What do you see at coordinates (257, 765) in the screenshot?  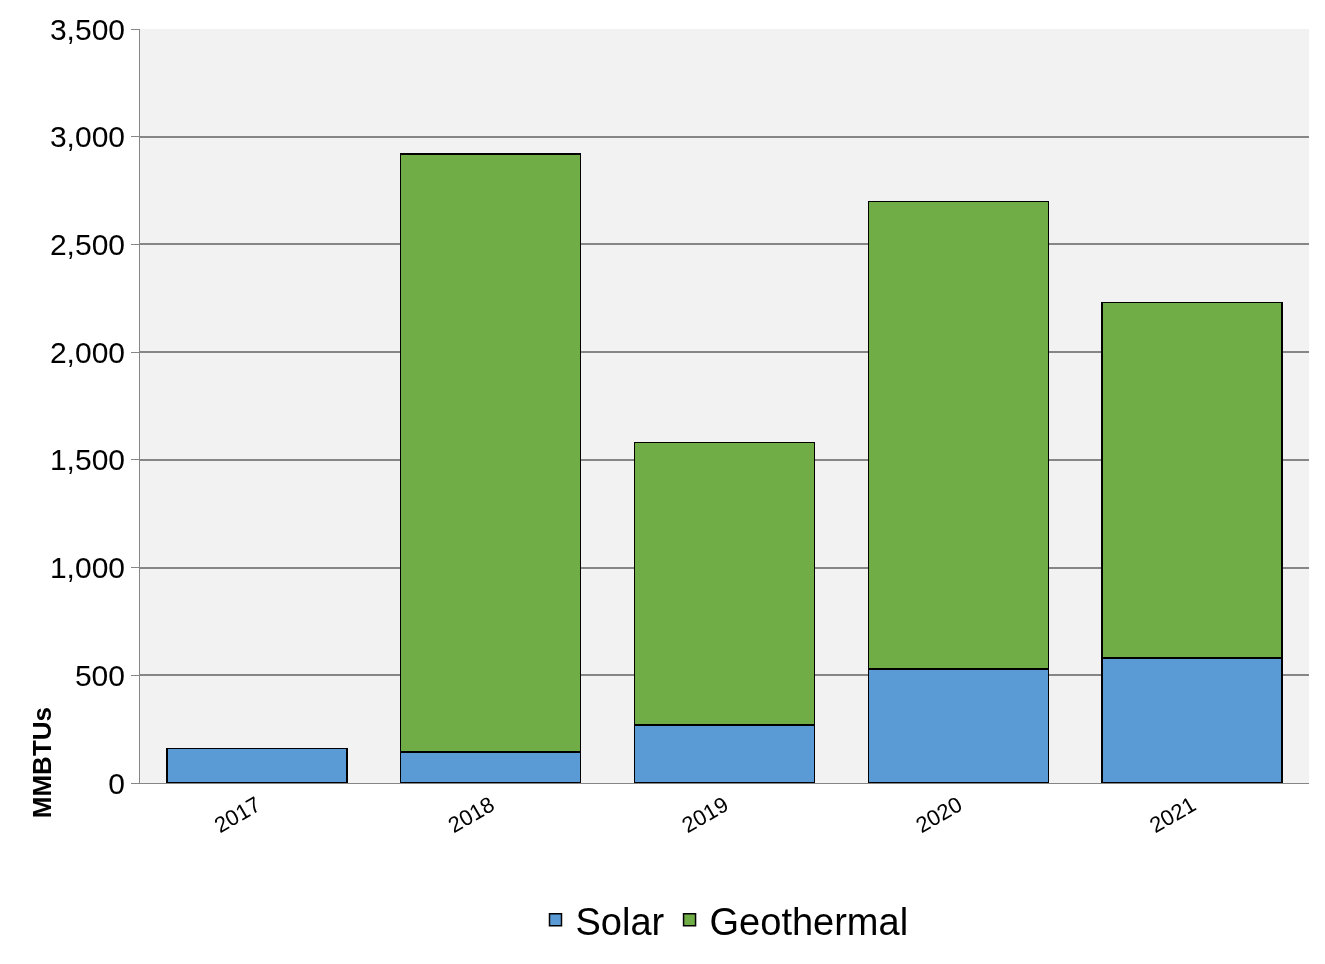 I see `bar` at bounding box center [257, 765].